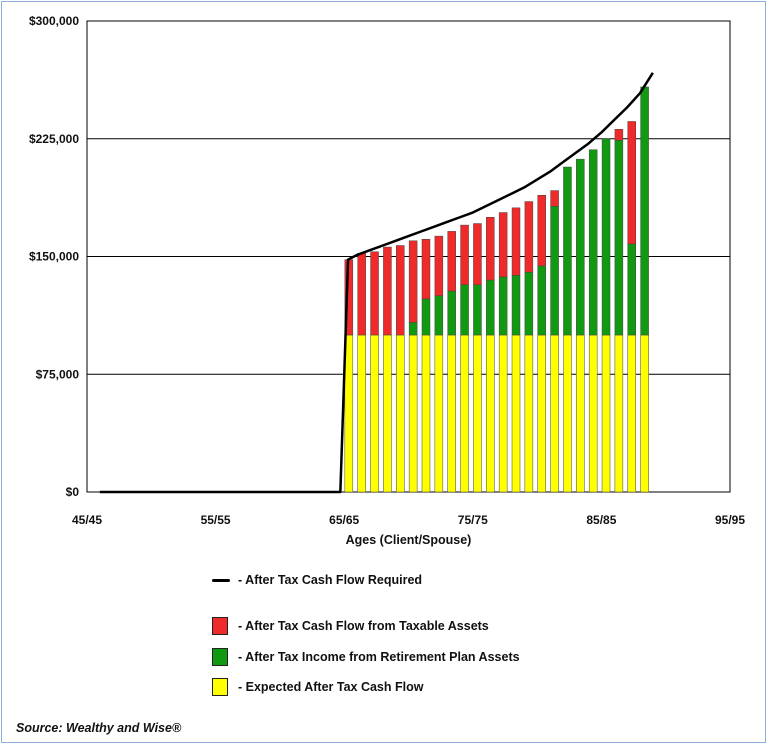 This screenshot has width=769, height=746. Describe the element at coordinates (54, 21) in the screenshot. I see `y-tick-label: $300,000` at that location.